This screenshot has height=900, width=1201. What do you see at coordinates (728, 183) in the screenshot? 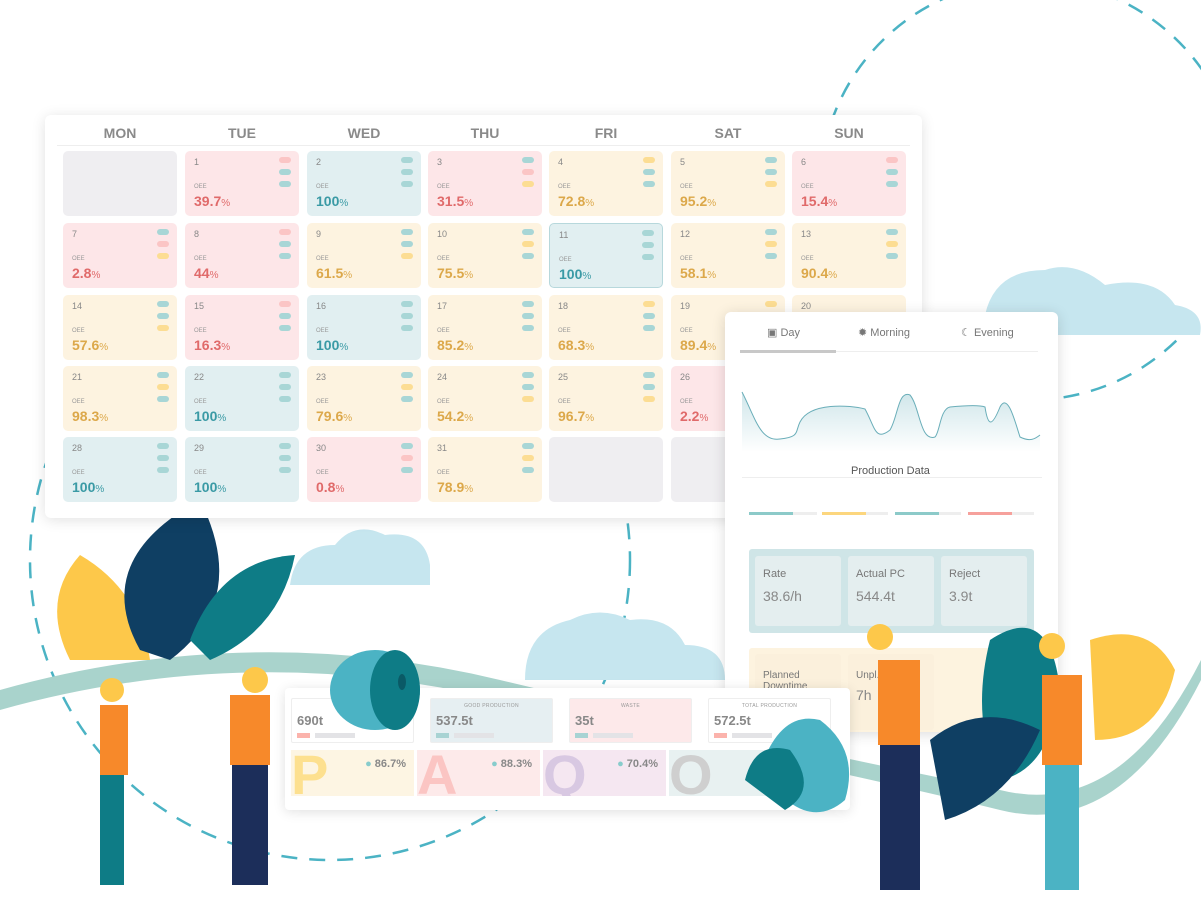
I see `calendar-day-5: 5 OEE 95.2%` at bounding box center [728, 183].